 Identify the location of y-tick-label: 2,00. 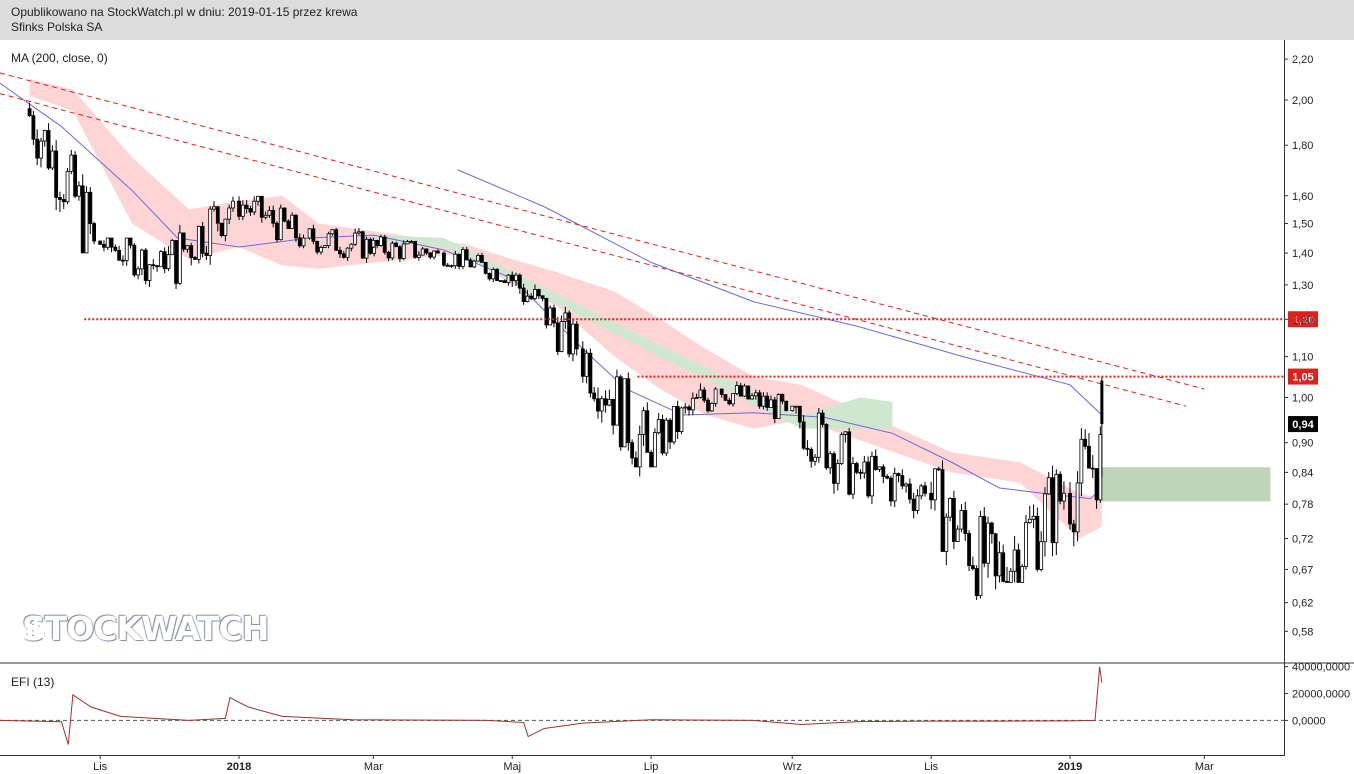
(1302, 101).